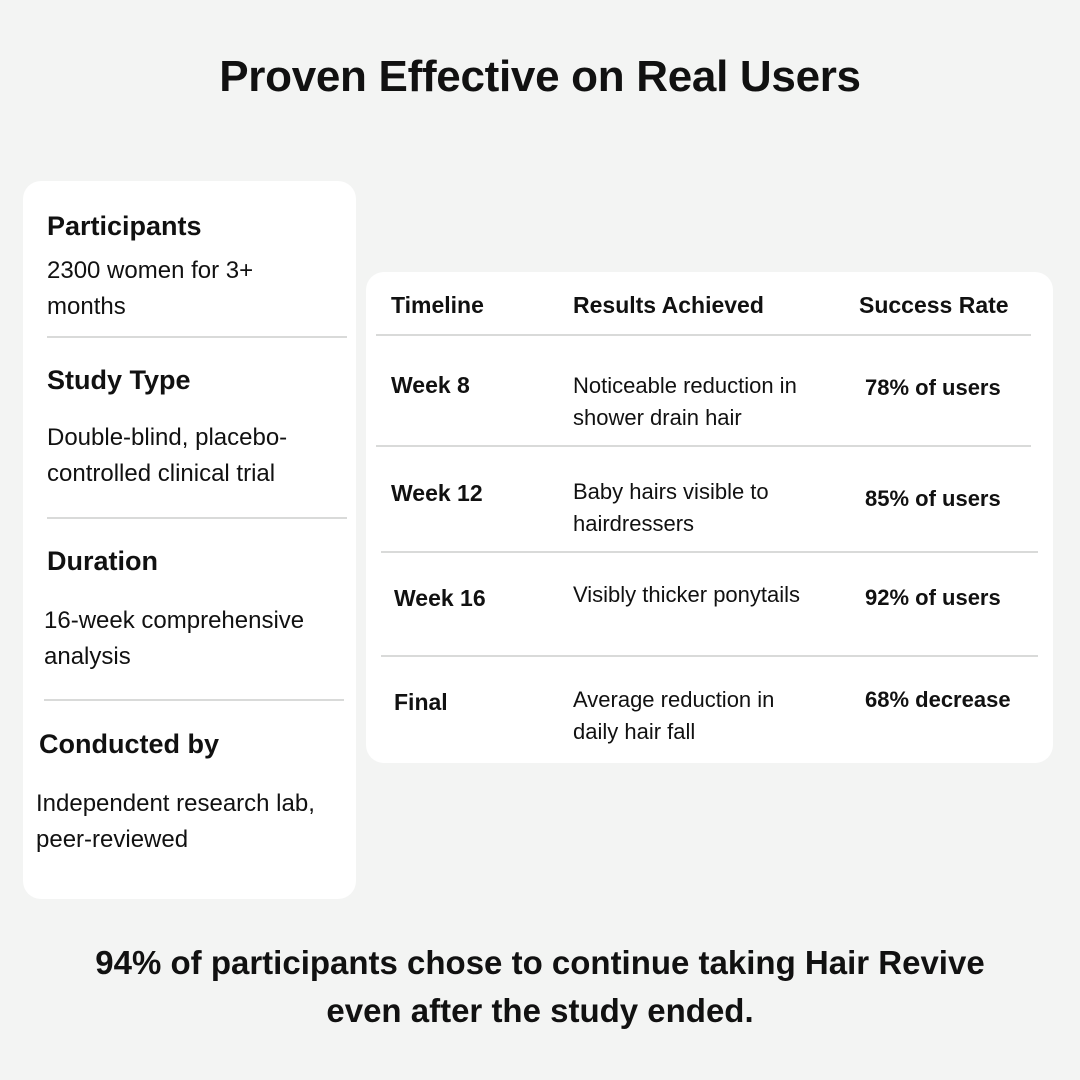 This screenshot has height=1080, width=1080. What do you see at coordinates (119, 380) in the screenshot?
I see `study-type-label: Study Type` at bounding box center [119, 380].